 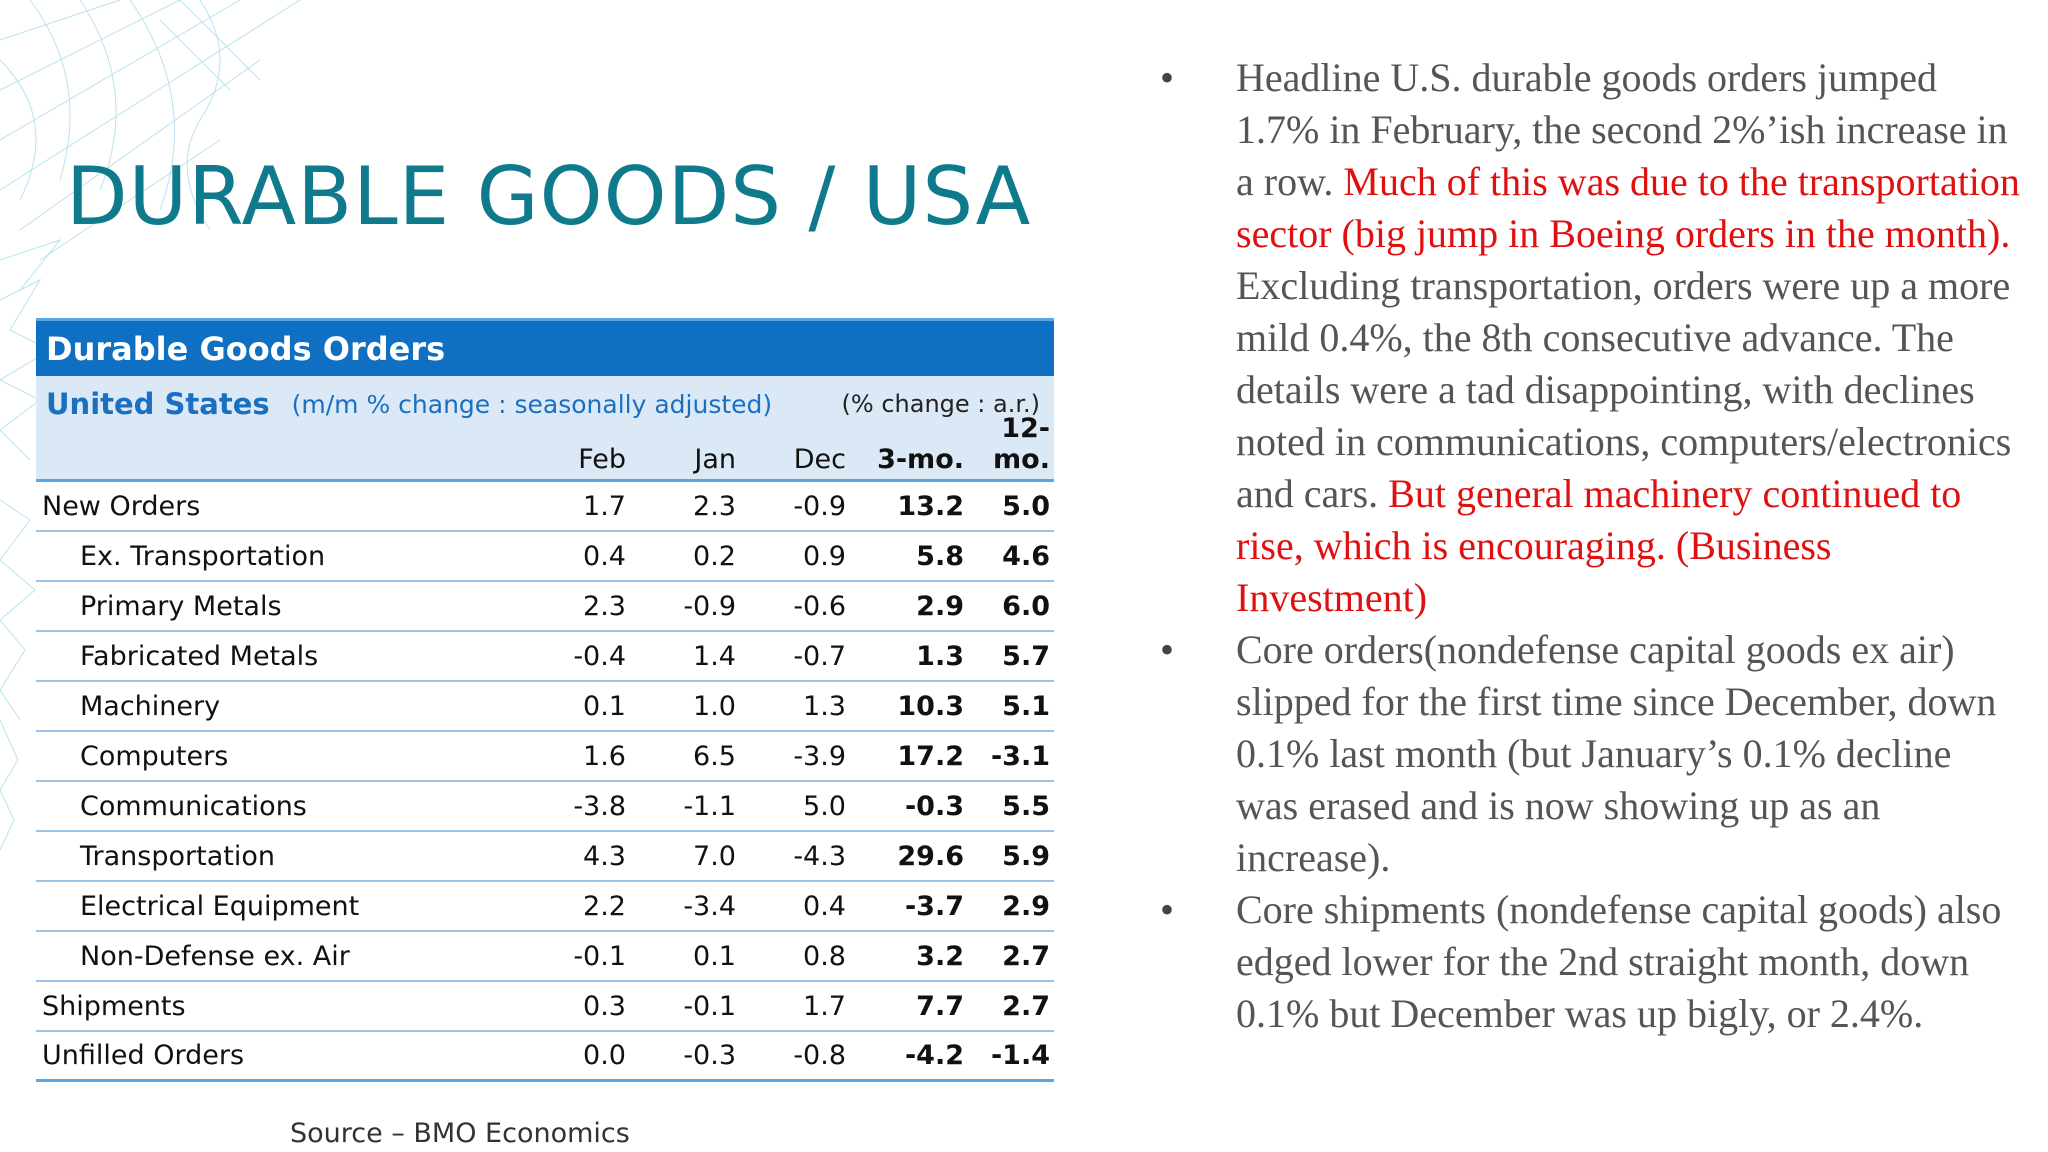 I want to click on row-label: Electrical Equipment, so click(x=220, y=906).